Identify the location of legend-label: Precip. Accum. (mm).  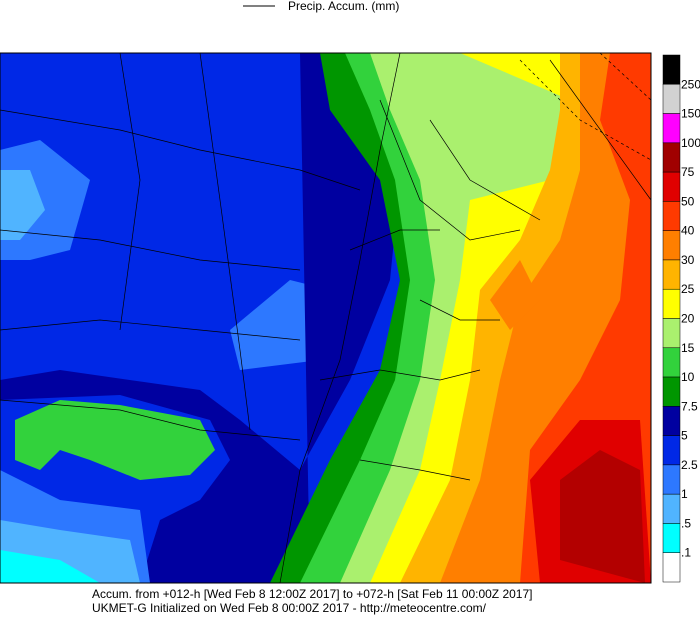
(343, 6).